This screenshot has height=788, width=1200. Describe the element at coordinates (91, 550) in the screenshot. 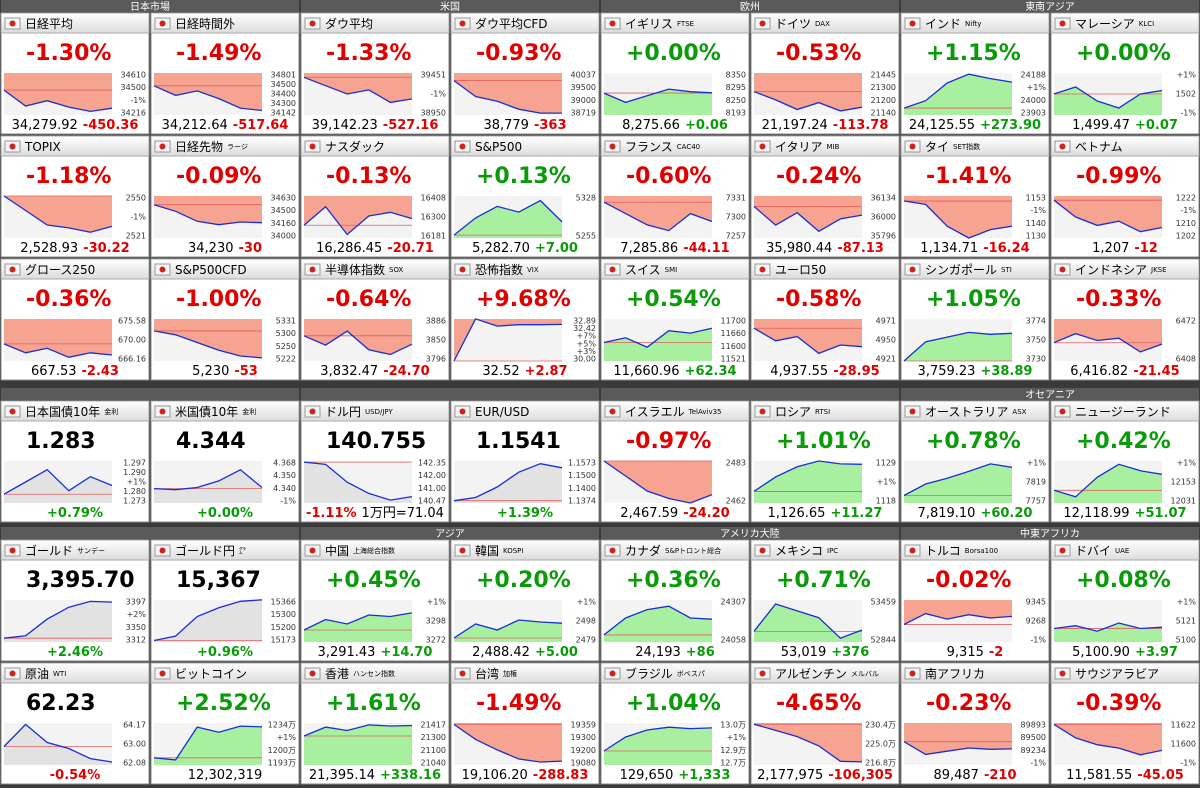

I see `code: サンデー` at that location.